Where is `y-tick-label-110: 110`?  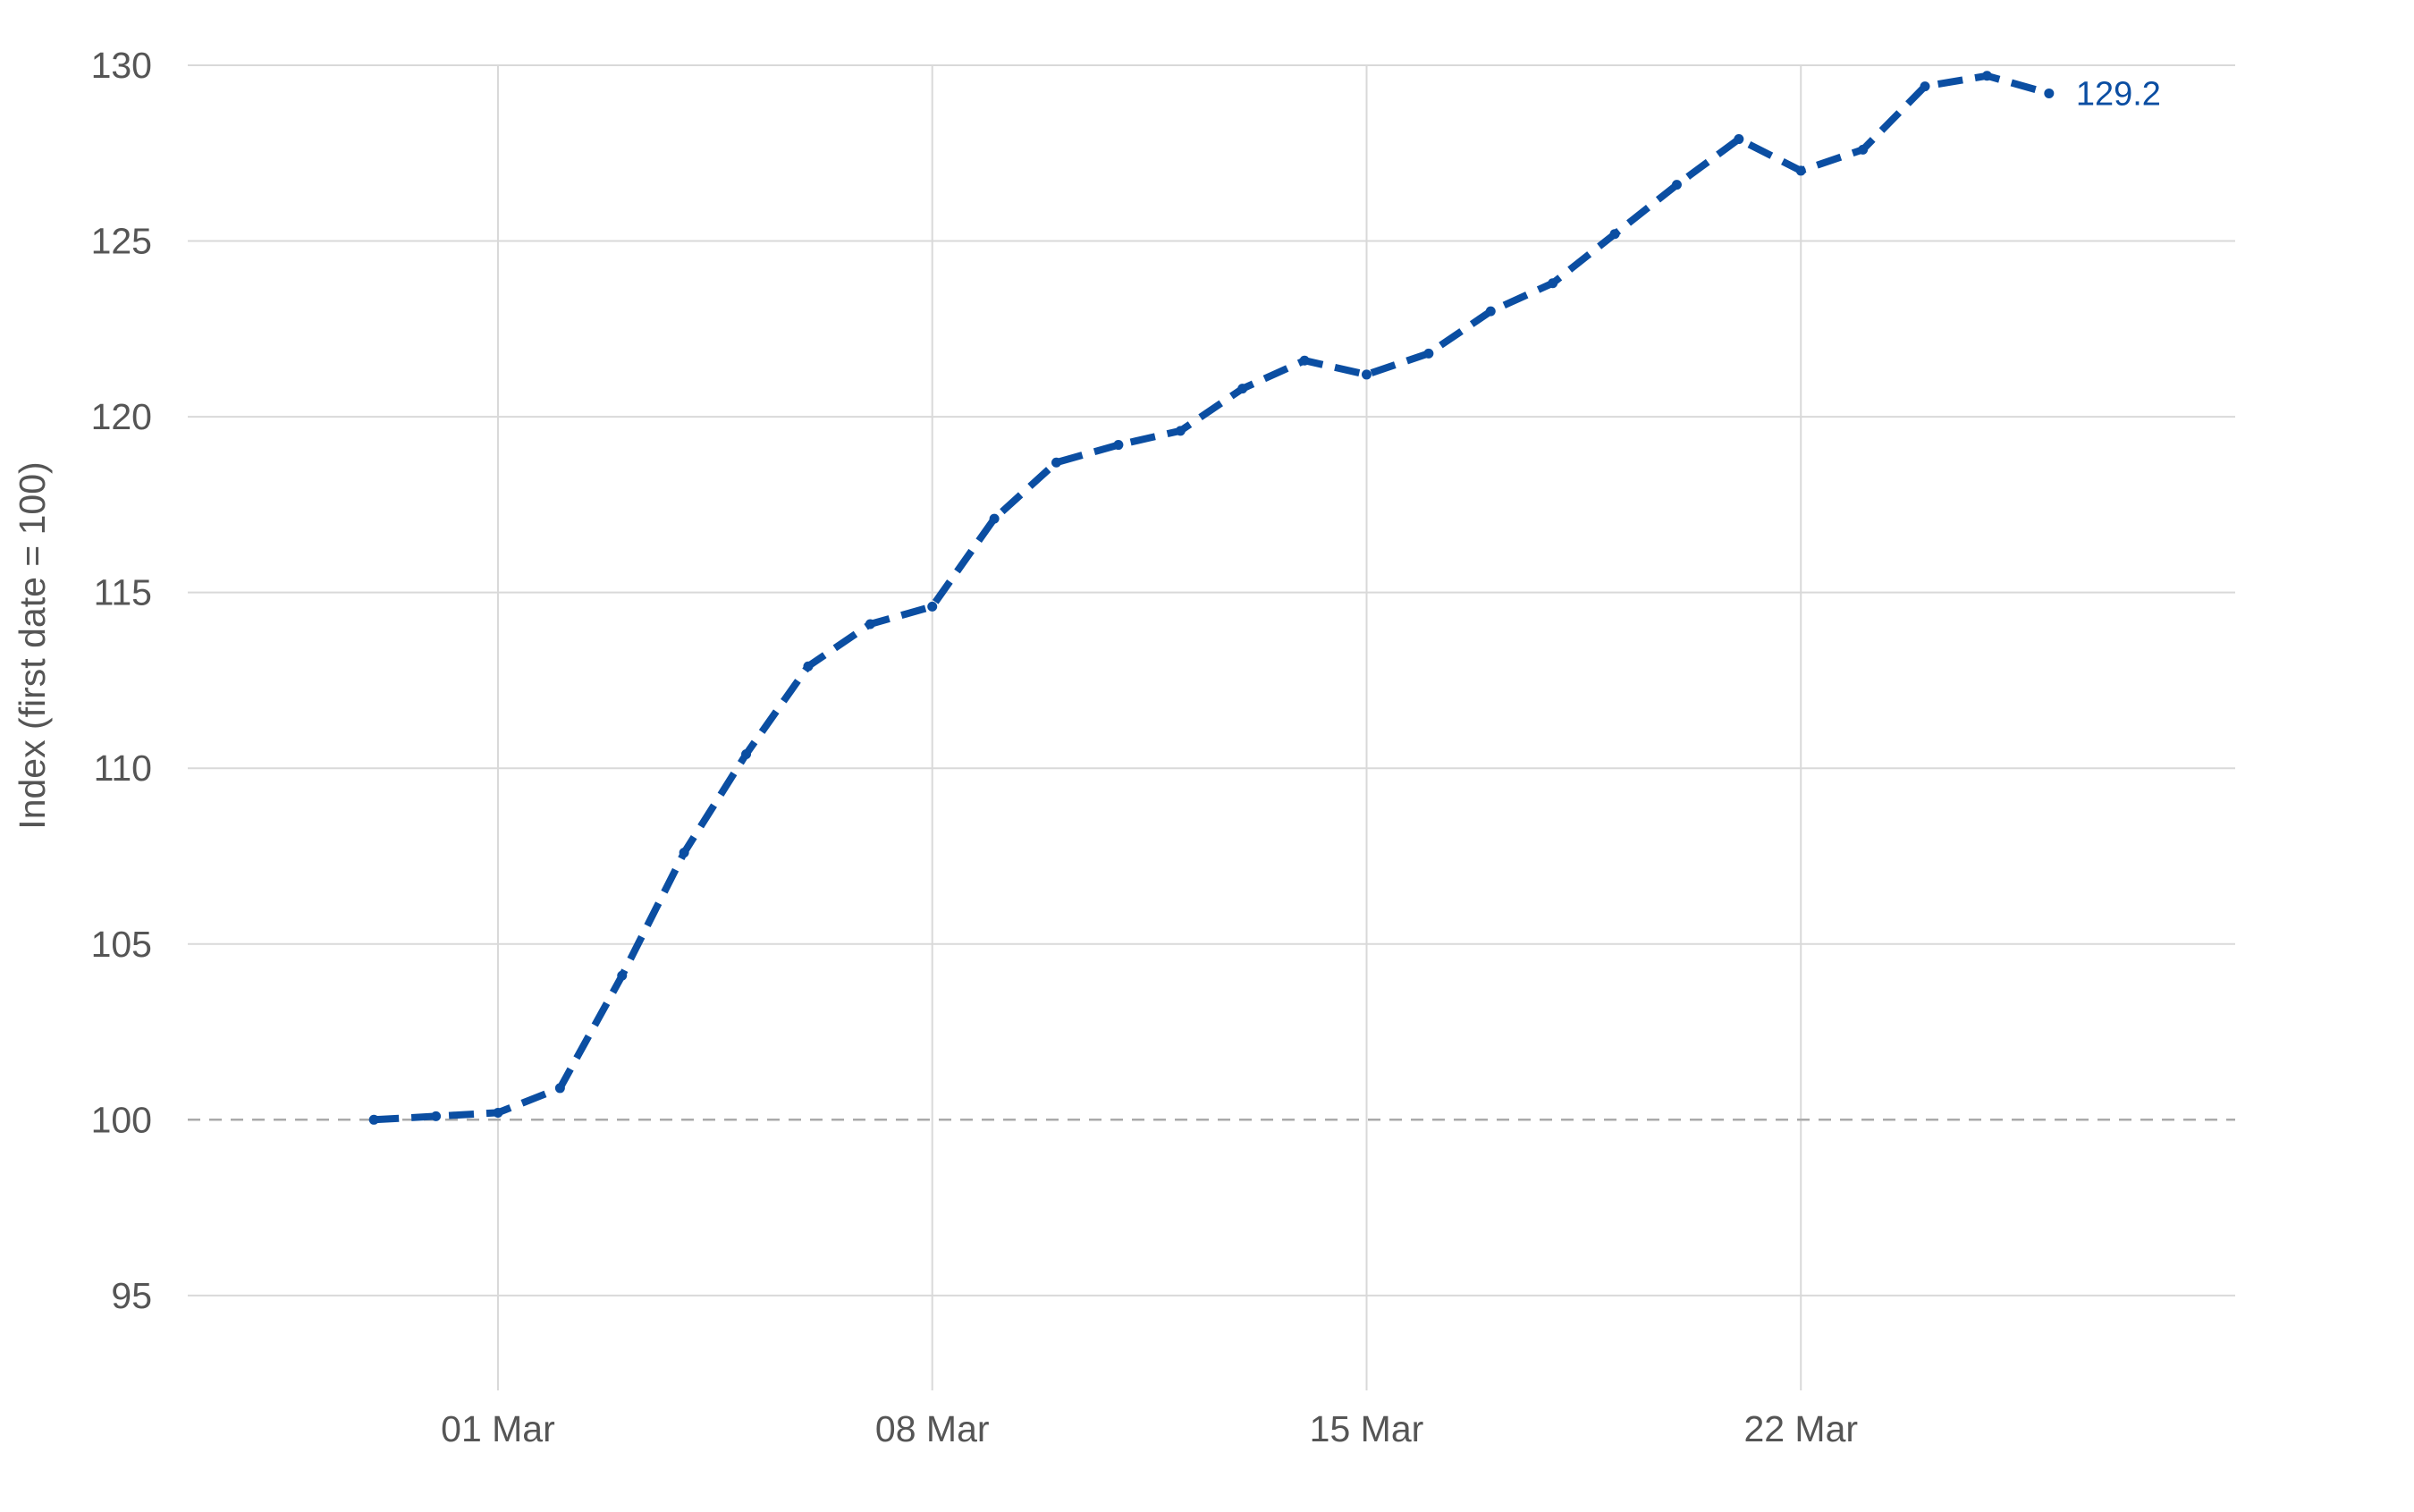
y-tick-label-110: 110 is located at coordinates (123, 769).